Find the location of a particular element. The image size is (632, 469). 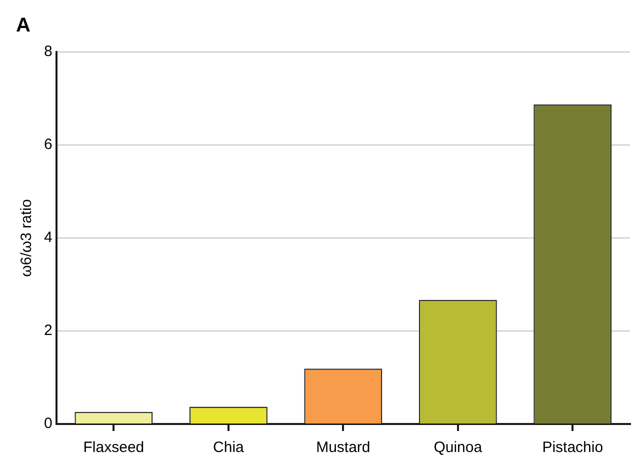

x-tick-label: Mustard is located at coordinates (343, 447).